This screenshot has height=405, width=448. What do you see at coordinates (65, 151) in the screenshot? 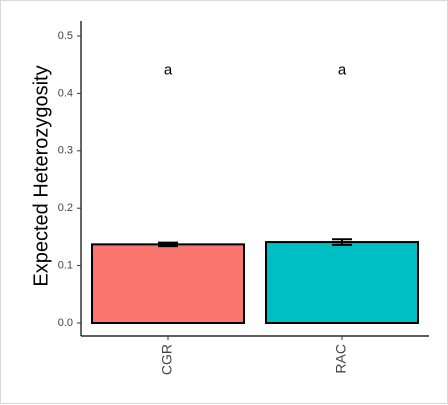
I see `y-tick-label: 0.3` at bounding box center [65, 151].